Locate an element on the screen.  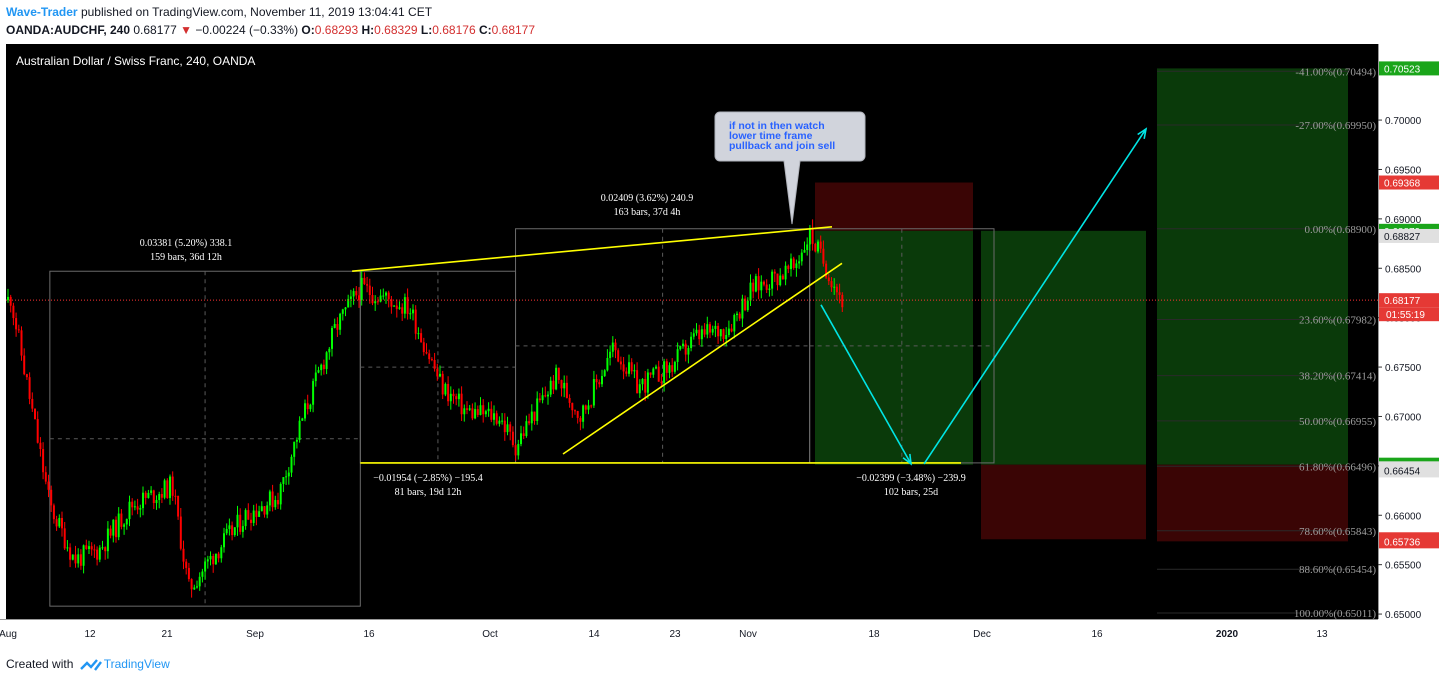
price-tag-label: 0.66454 is located at coordinates (1402, 471).